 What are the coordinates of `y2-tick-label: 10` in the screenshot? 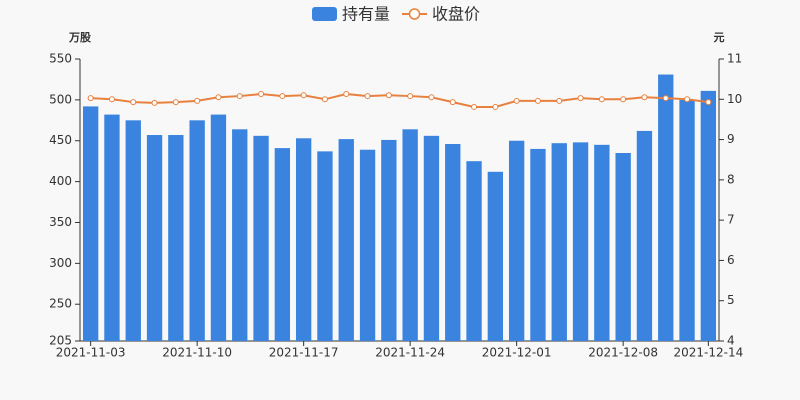 It's located at (734, 99).